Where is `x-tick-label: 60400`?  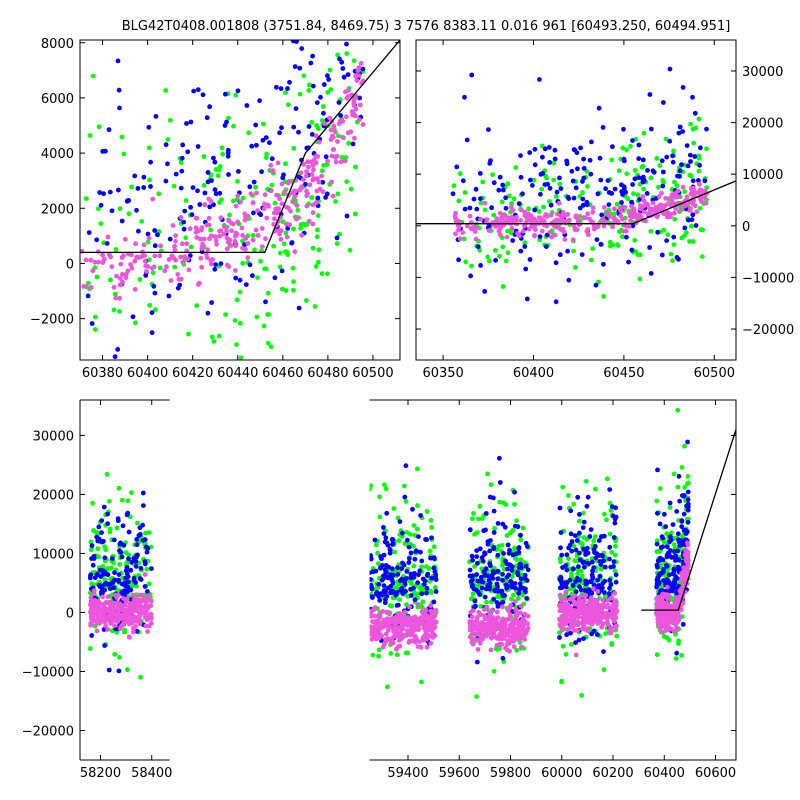 x-tick-label: 60400 is located at coordinates (664, 773).